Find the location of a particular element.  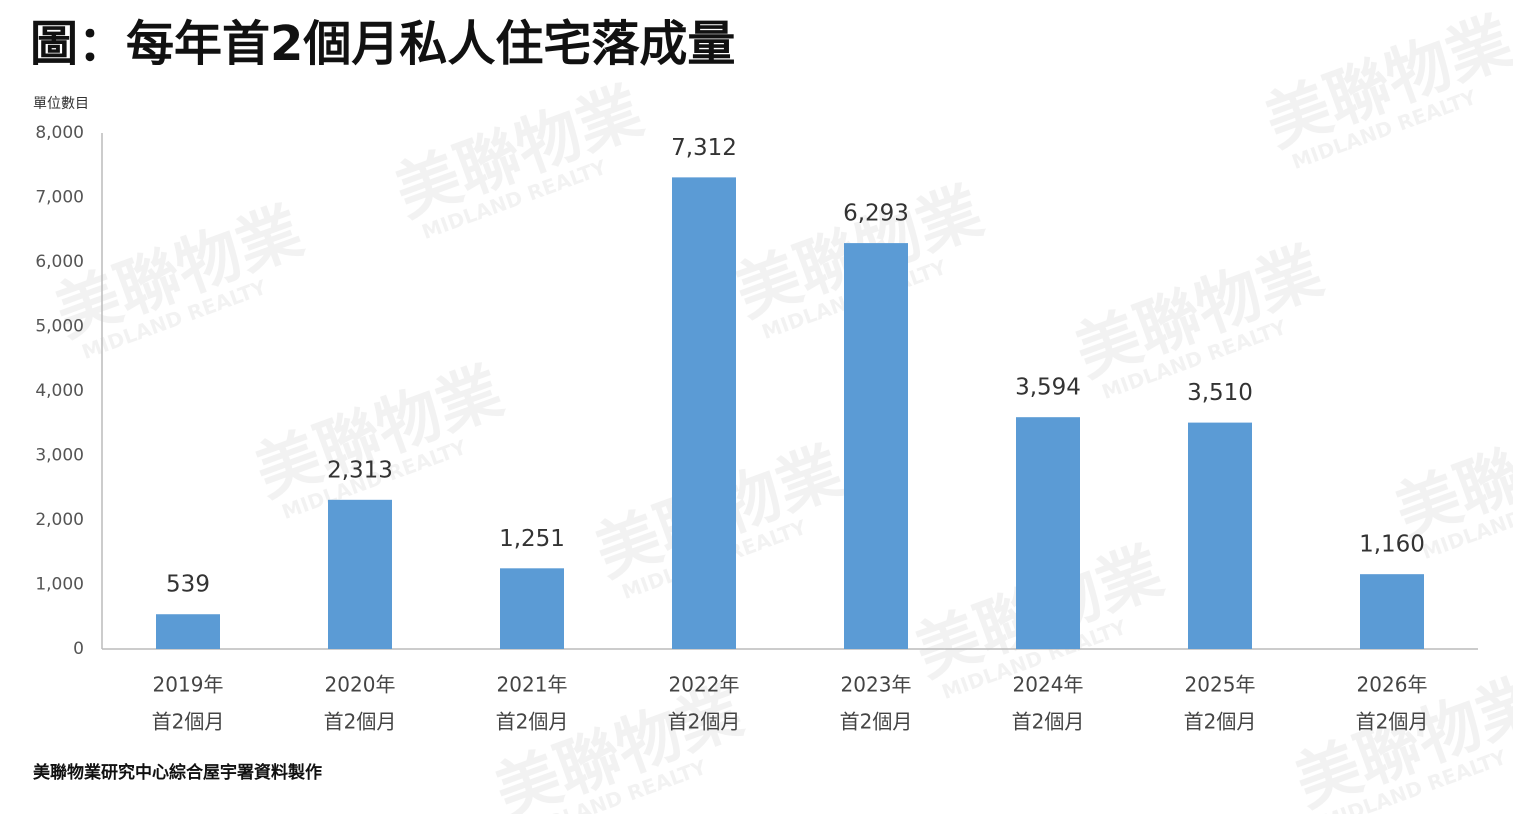

y-tick-label: 3,000 is located at coordinates (59, 456).